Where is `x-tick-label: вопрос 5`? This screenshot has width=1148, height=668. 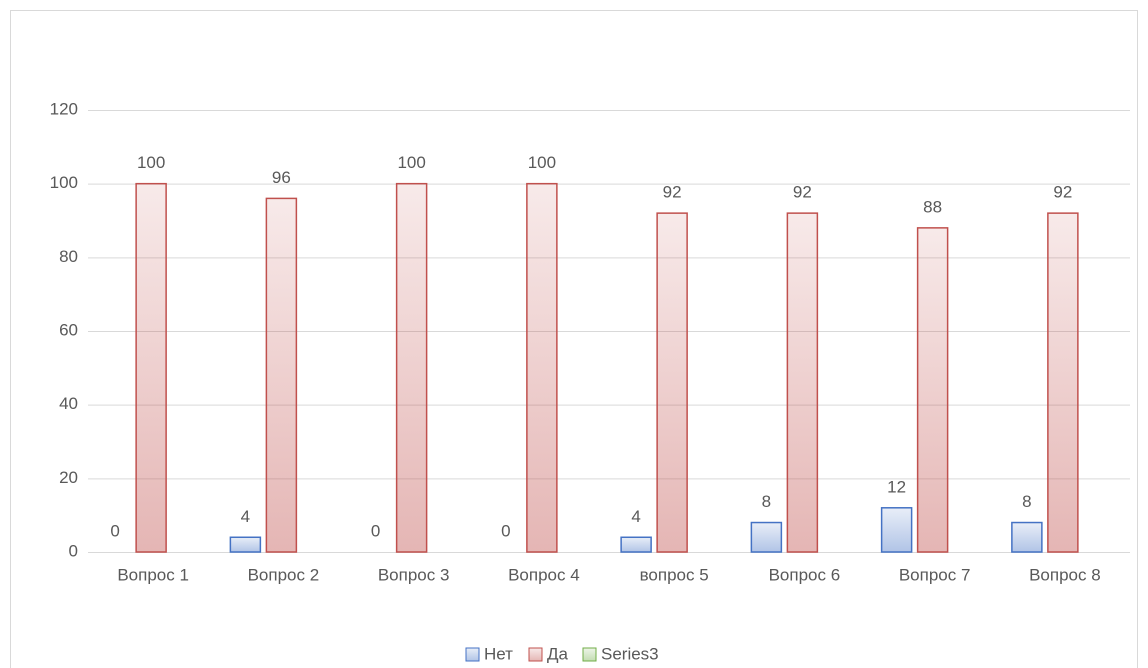 x-tick-label: вопрос 5 is located at coordinates (674, 574).